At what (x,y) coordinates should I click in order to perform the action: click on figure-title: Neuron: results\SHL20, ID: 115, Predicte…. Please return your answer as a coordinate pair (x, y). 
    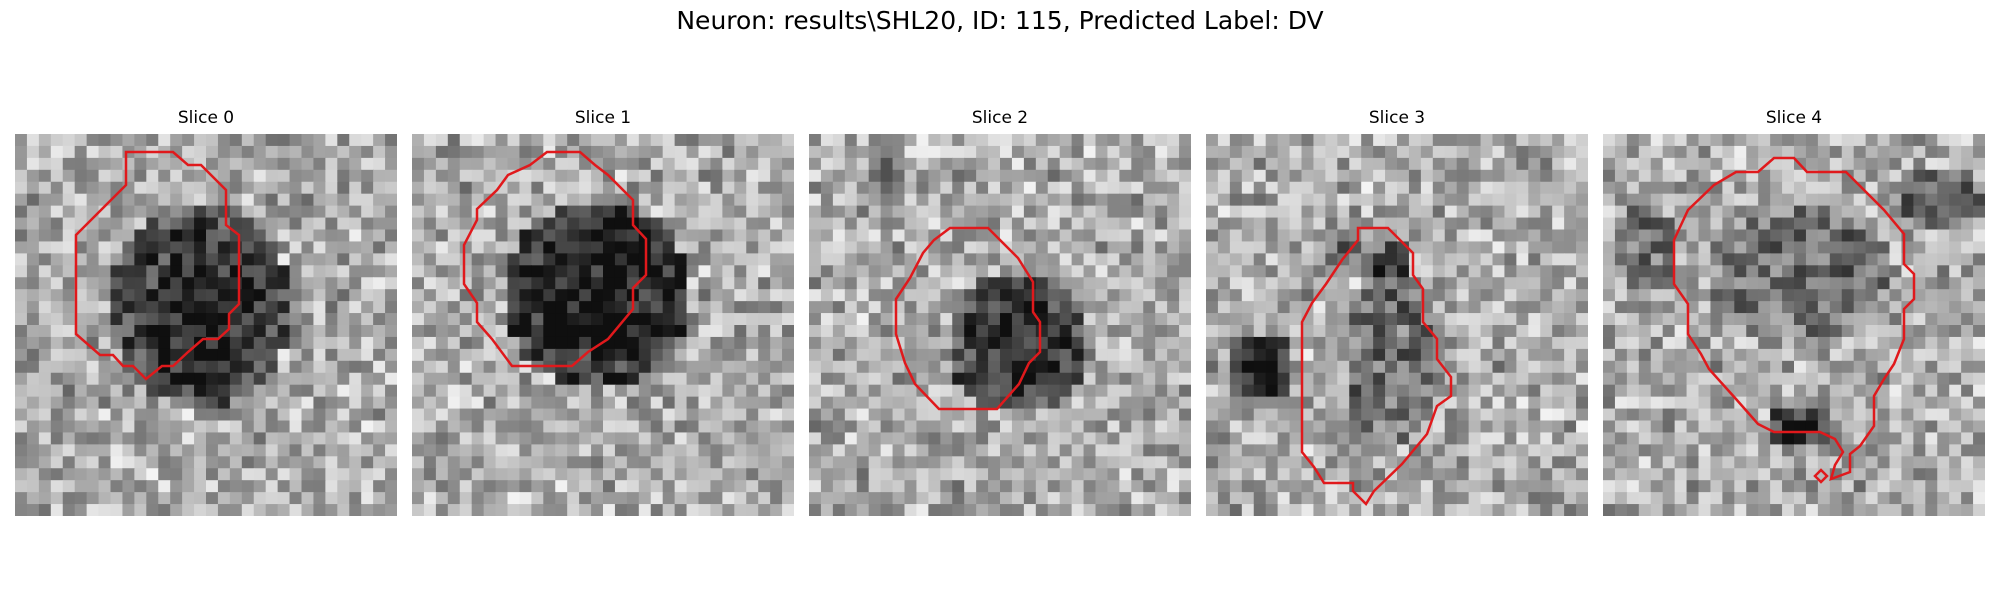
    Looking at the image, I should click on (1000, 20).